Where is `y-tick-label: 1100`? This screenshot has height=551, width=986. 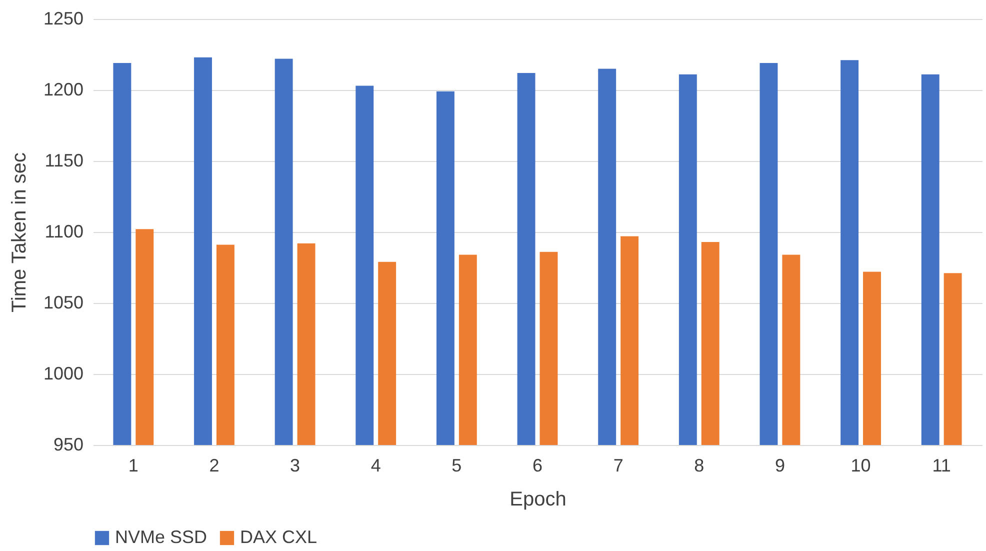 y-tick-label: 1100 is located at coordinates (64, 232).